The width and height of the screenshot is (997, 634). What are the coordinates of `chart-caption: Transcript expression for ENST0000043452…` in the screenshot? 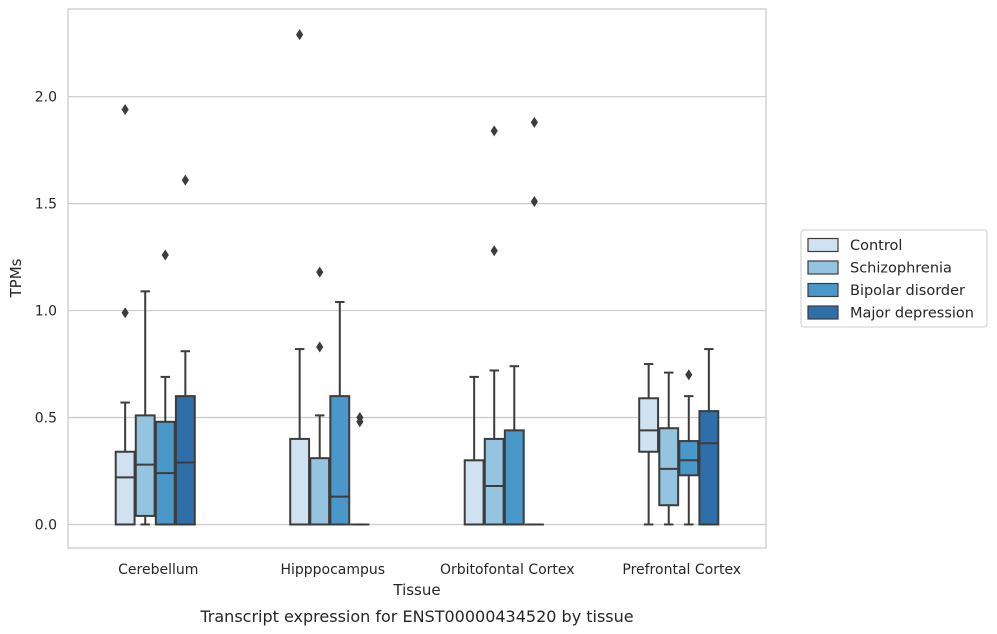 It's located at (416, 616).